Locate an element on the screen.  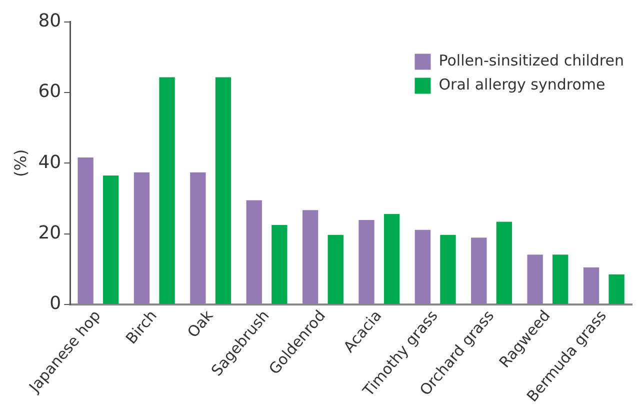
legend-label: Pollen-sinsitized children is located at coordinates (531, 61).